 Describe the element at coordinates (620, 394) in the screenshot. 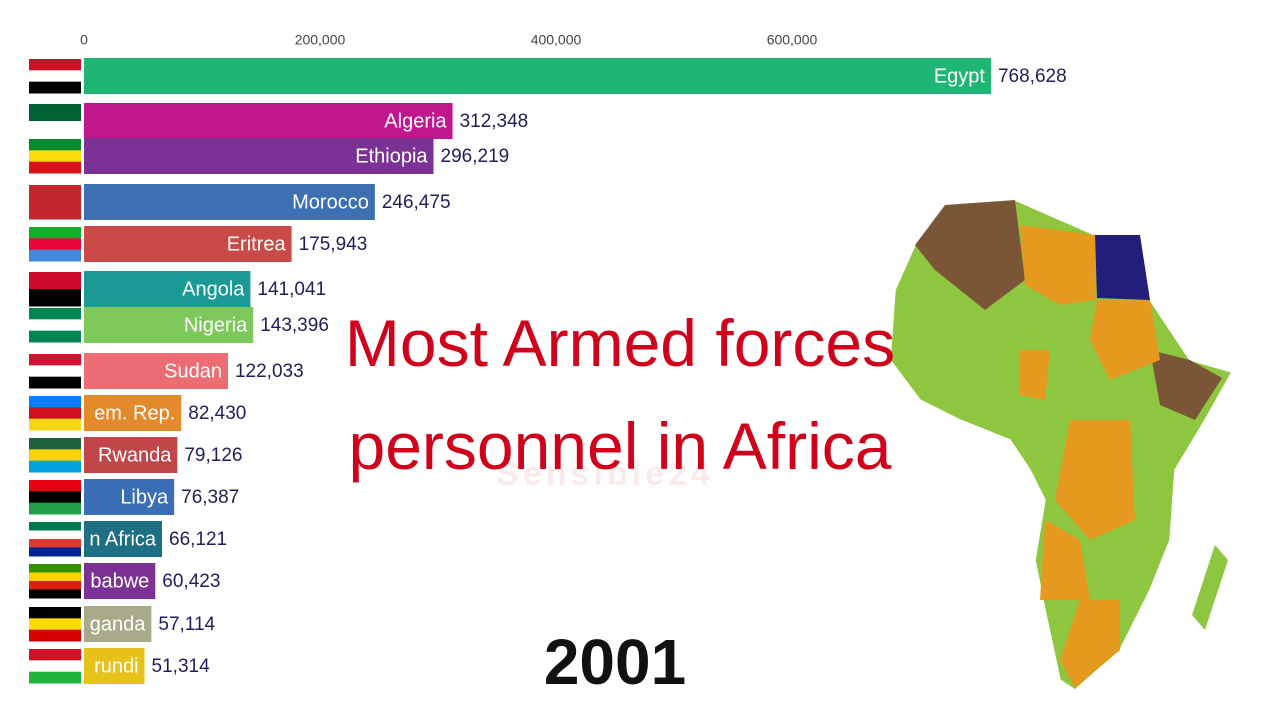

I see `chart-title: Most Armed forces personnel in Africa` at that location.